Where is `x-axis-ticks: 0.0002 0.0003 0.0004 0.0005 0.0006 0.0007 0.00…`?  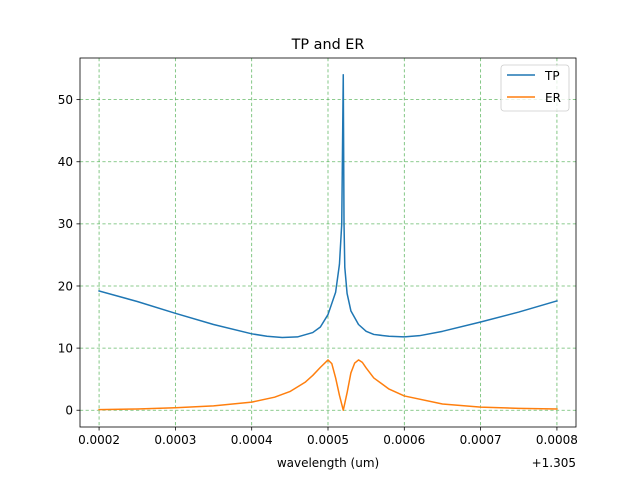
x-axis-ticks: 0.0002 0.0003 0.0004 0.0005 0.0006 0.0007 0.00… is located at coordinates (328, 437).